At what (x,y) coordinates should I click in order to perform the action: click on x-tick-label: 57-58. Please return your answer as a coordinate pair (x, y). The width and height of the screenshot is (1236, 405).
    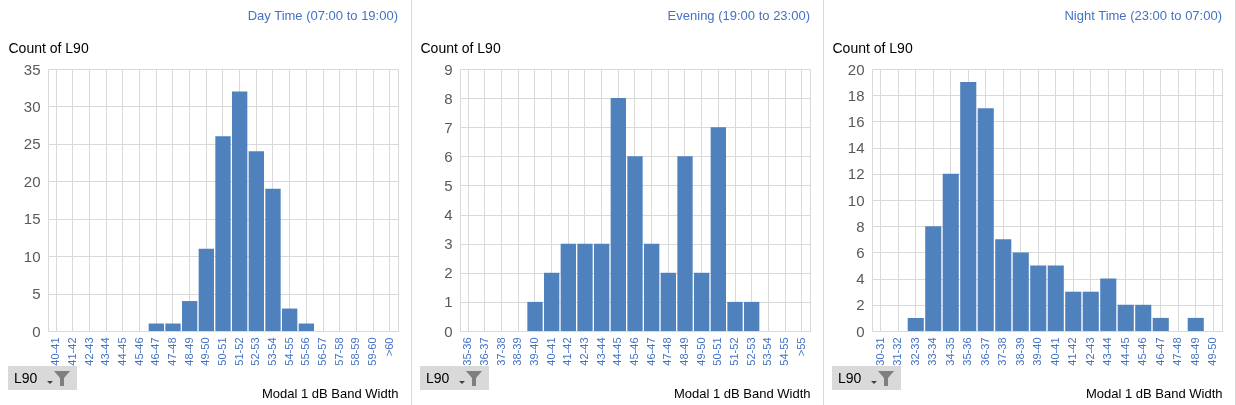
    Looking at the image, I should click on (338, 351).